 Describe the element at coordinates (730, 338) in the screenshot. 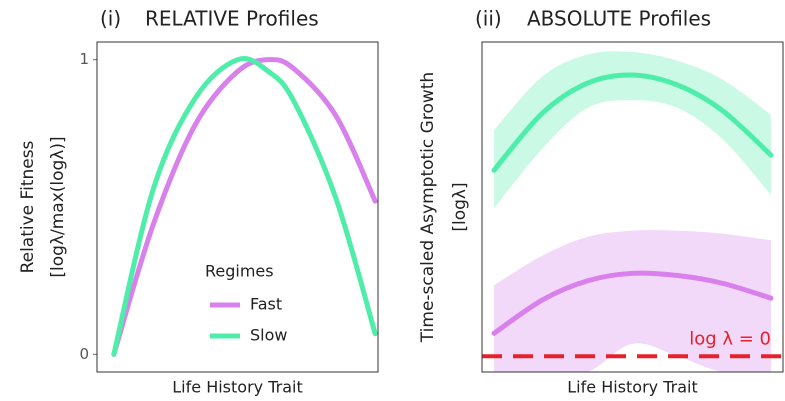

I see `reference-label: log λ = 0` at that location.